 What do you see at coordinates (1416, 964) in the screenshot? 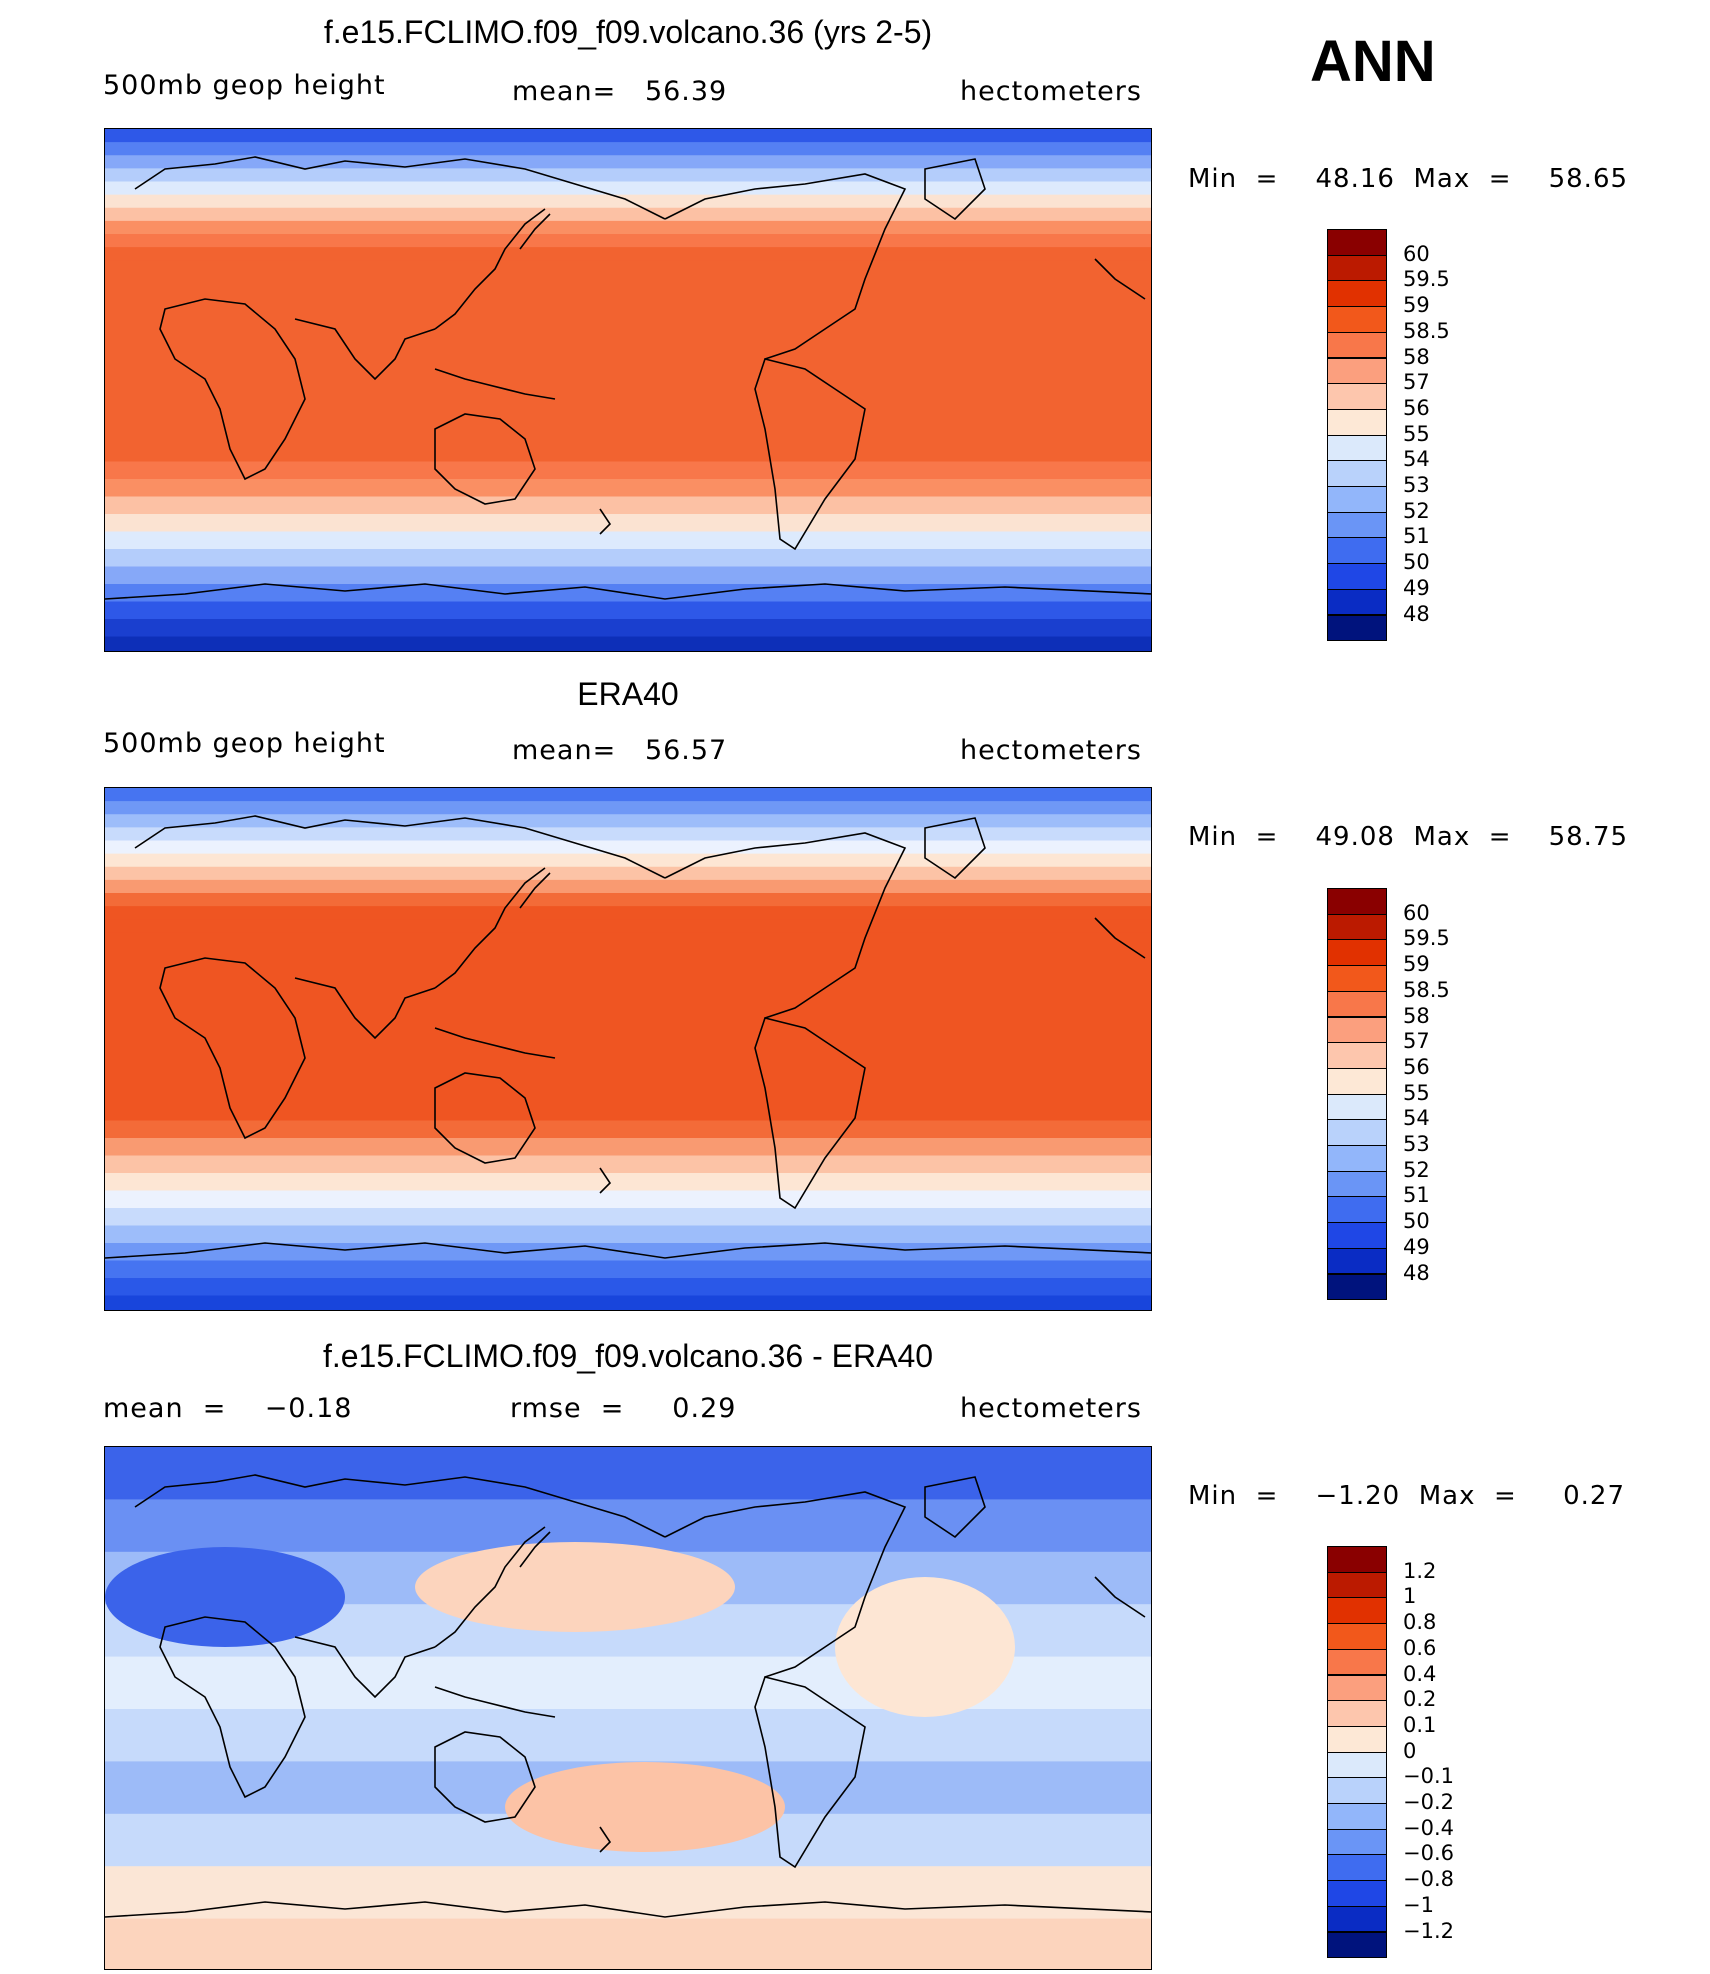
I see `colorbar-label: 59` at bounding box center [1416, 964].